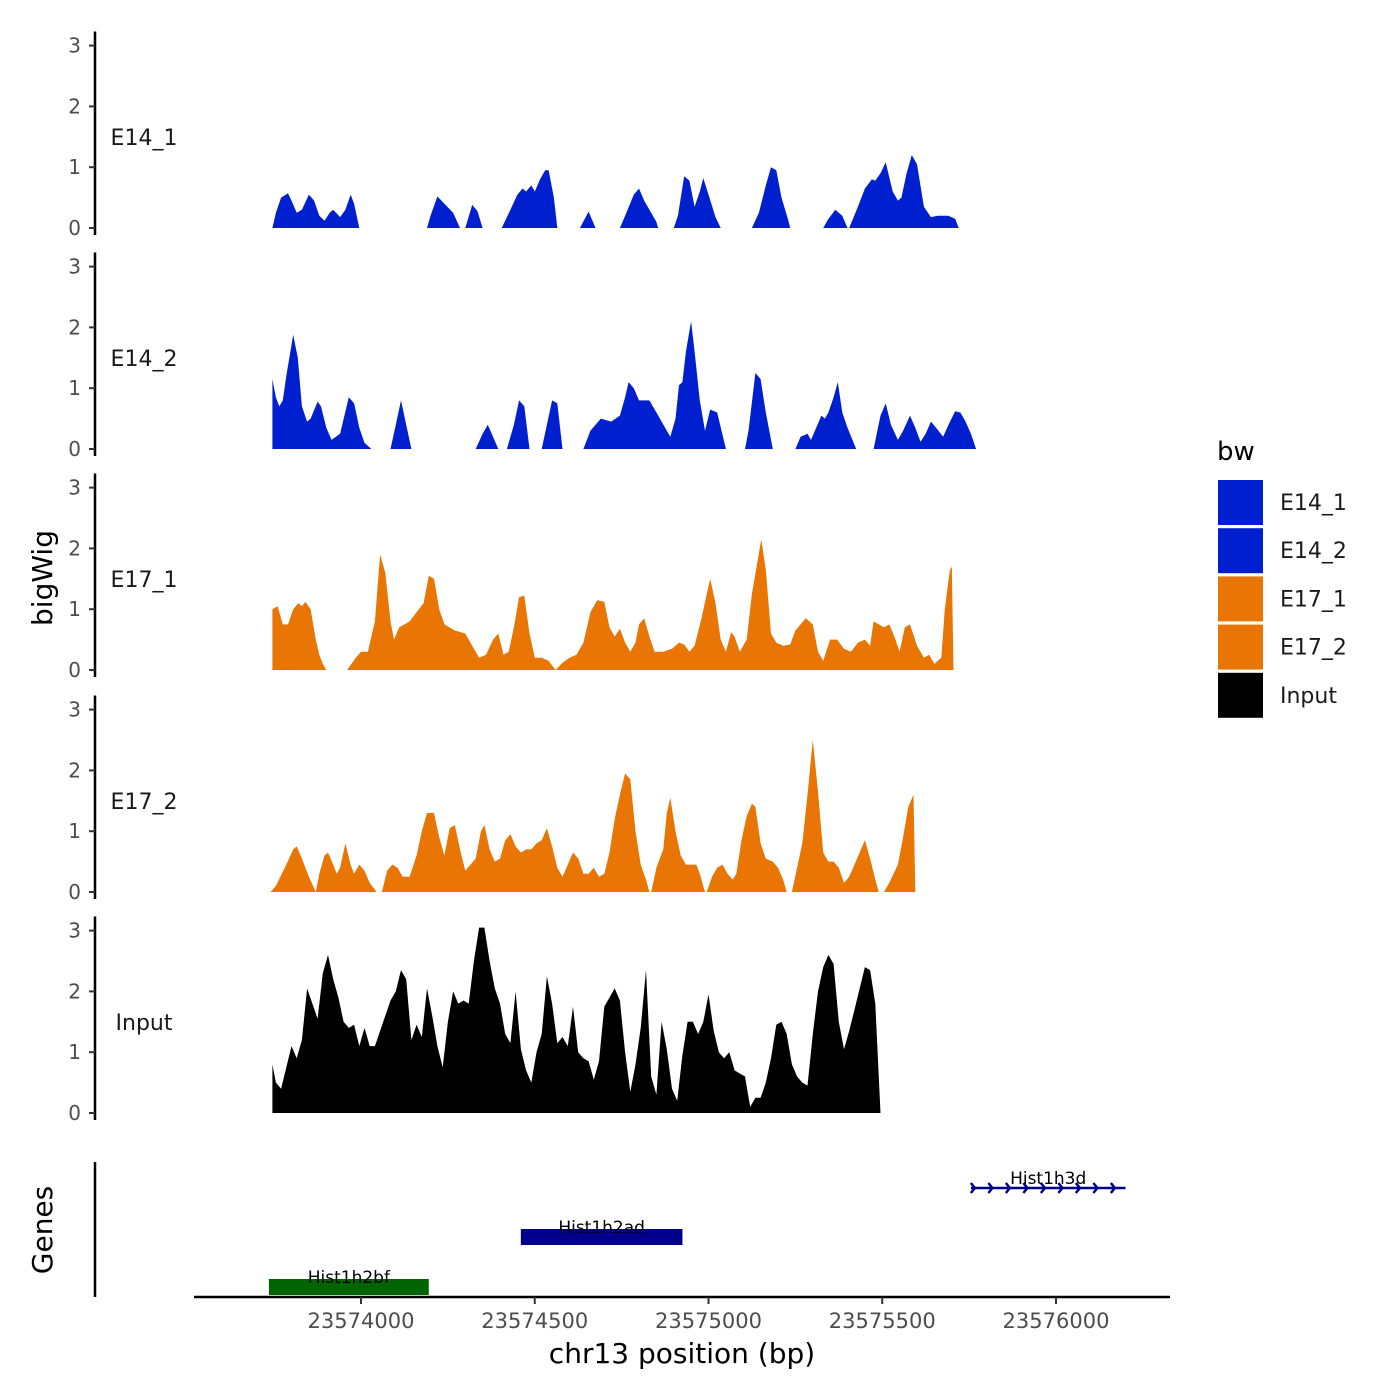 The width and height of the screenshot is (1400, 1400). What do you see at coordinates (42, 1230) in the screenshot?
I see `gene-track-title: Genes` at bounding box center [42, 1230].